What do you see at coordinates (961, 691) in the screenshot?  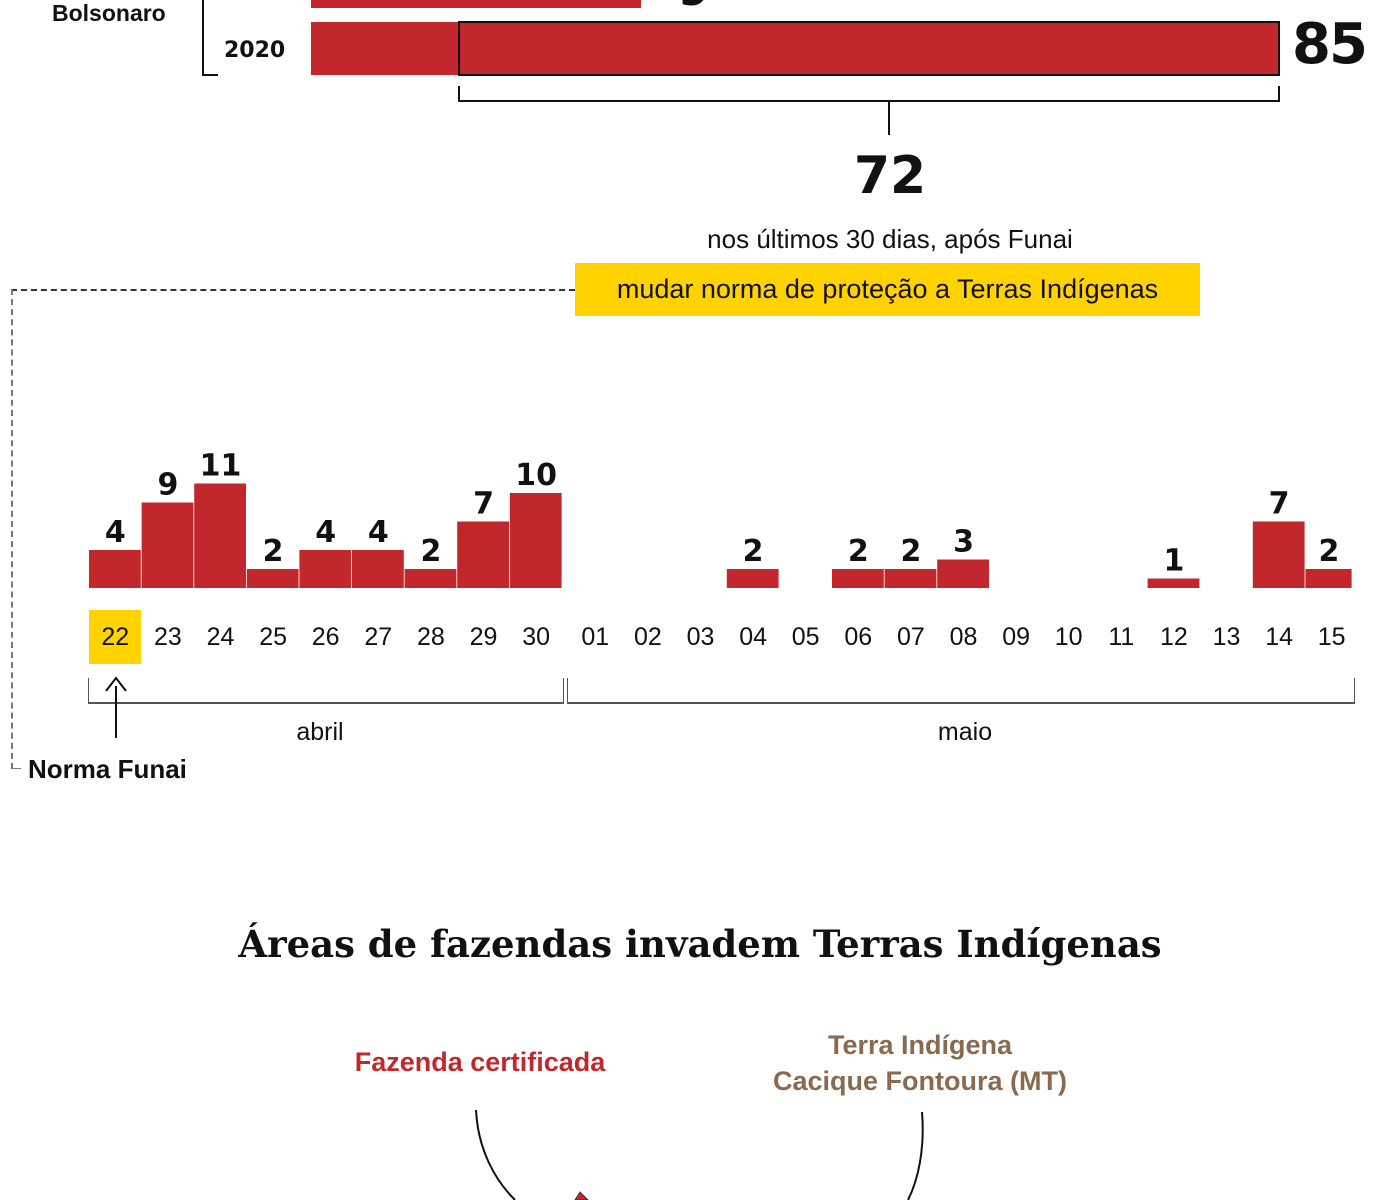 I see `month-bracket-maio` at bounding box center [961, 691].